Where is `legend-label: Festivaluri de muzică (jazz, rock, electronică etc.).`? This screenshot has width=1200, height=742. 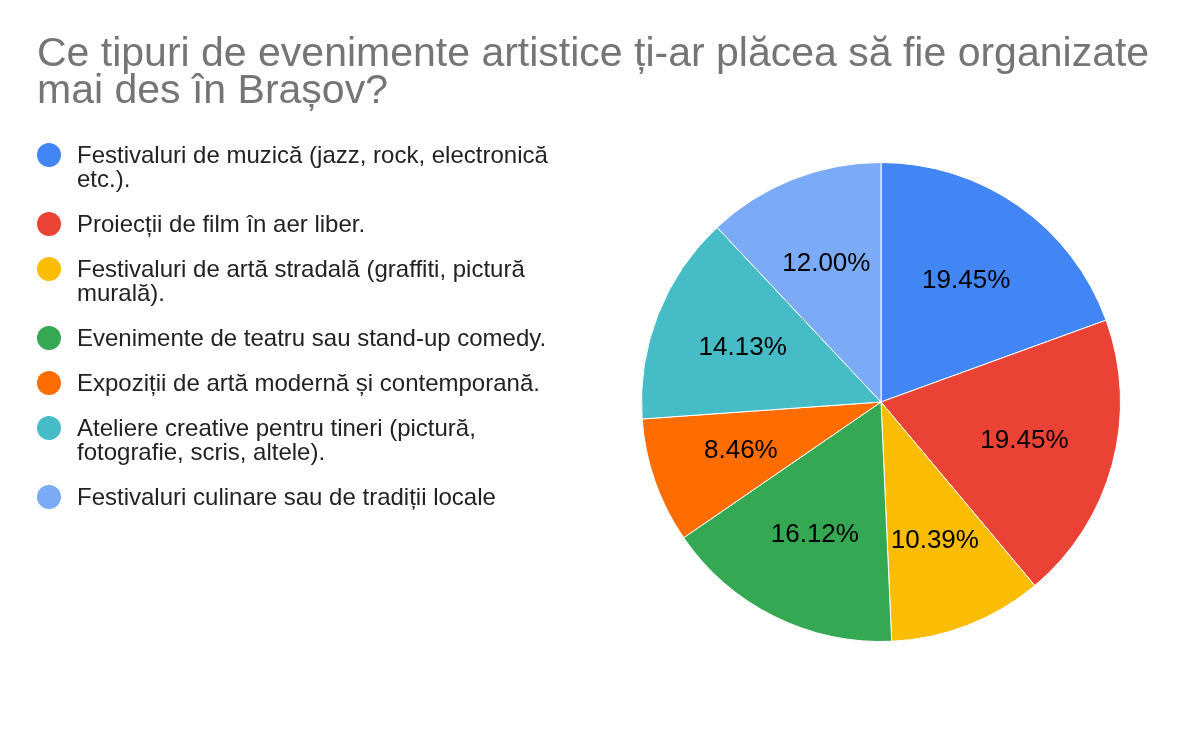
legend-label: Festivaluri de muzică (jazz, rock, electronică etc.). is located at coordinates (313, 166).